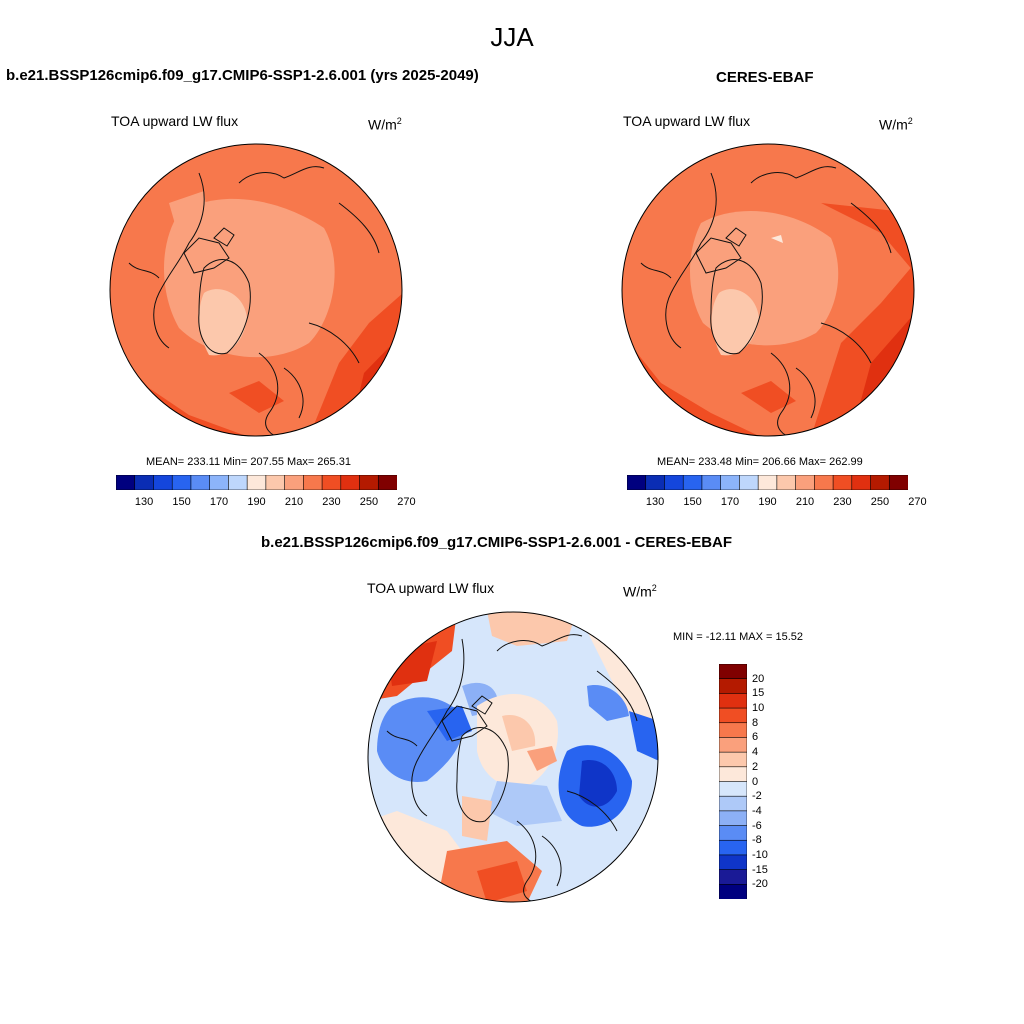 This screenshot has height=1024, width=1024. What do you see at coordinates (760, 884) in the screenshot?
I see `colorbar-tick-label: -20` at bounding box center [760, 884].